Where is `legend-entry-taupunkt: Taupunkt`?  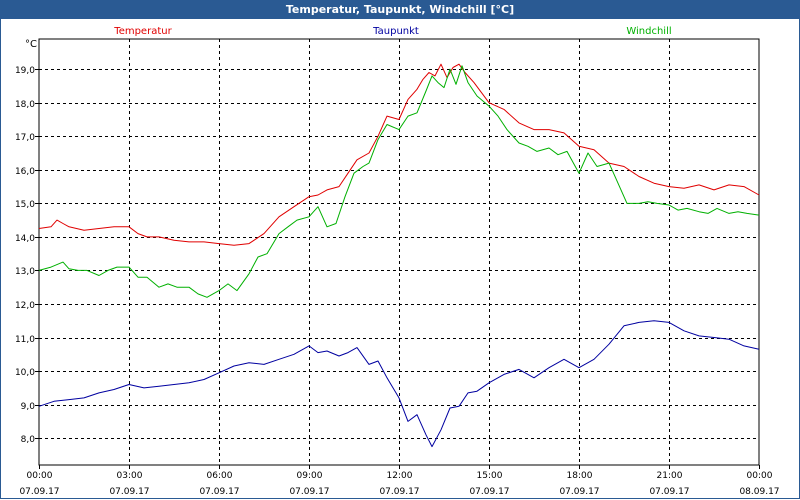 legend-entry-taupunkt: Taupunkt is located at coordinates (395, 31).